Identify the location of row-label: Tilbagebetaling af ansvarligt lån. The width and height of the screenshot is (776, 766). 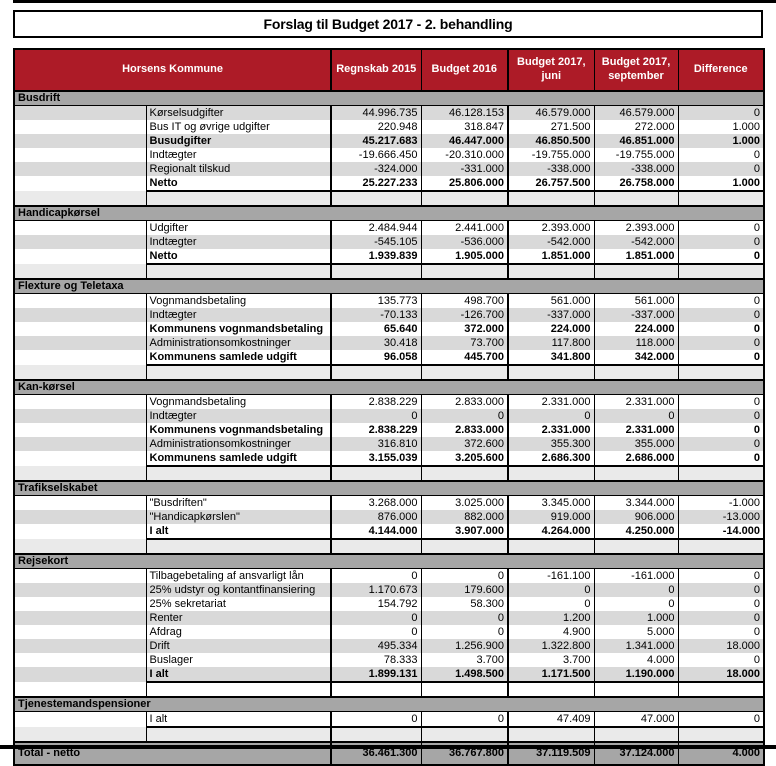
(238, 575).